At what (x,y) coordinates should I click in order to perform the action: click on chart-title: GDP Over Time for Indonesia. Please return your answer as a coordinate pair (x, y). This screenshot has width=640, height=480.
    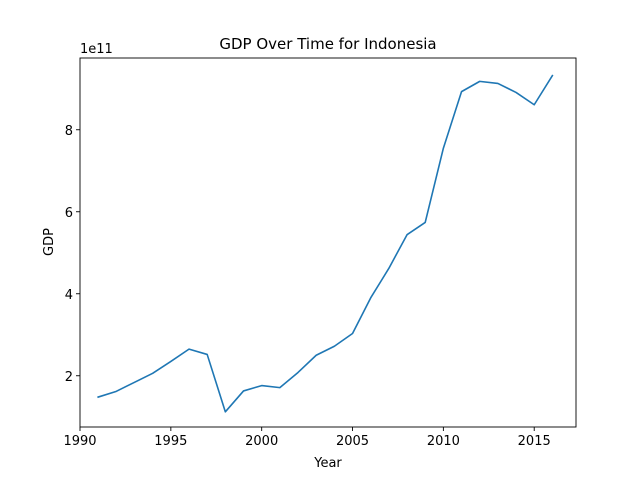
    Looking at the image, I should click on (327, 44).